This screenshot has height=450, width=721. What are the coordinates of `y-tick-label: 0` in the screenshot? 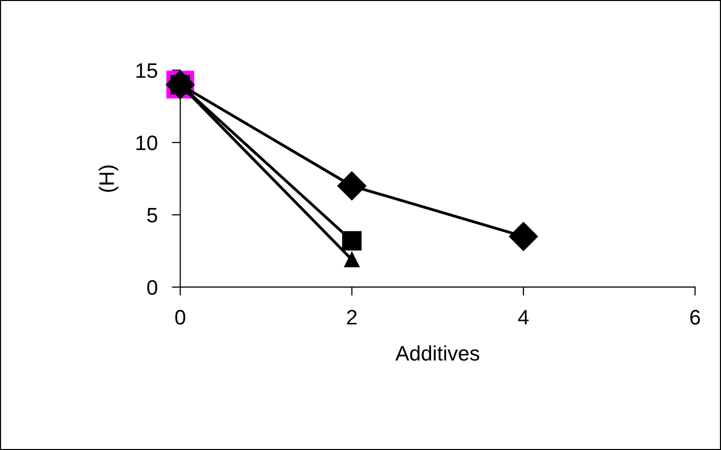 It's located at (152, 287).